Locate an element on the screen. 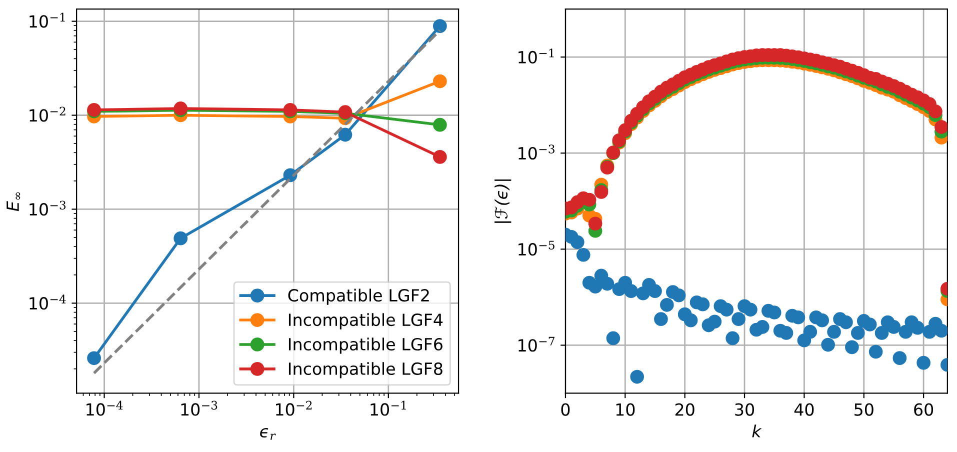  legend-label: Compatible LGF2 is located at coordinates (358, 296).